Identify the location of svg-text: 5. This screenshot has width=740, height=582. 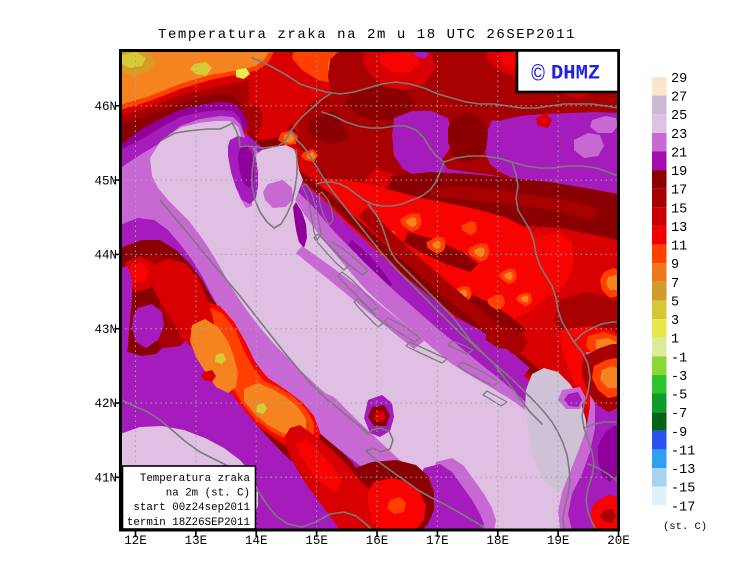
(675, 302).